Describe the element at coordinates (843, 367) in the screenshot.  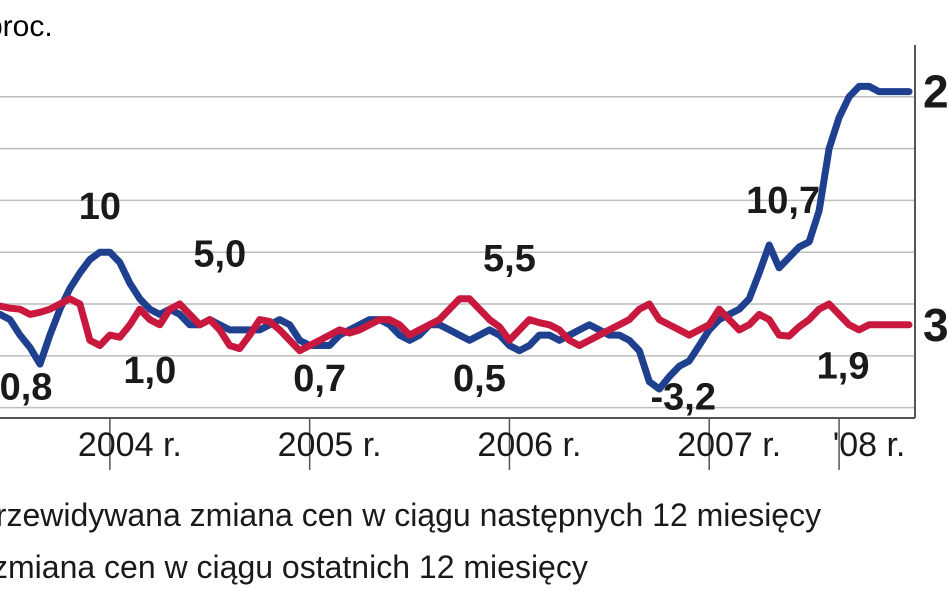
I see `data-label: 1,9` at that location.